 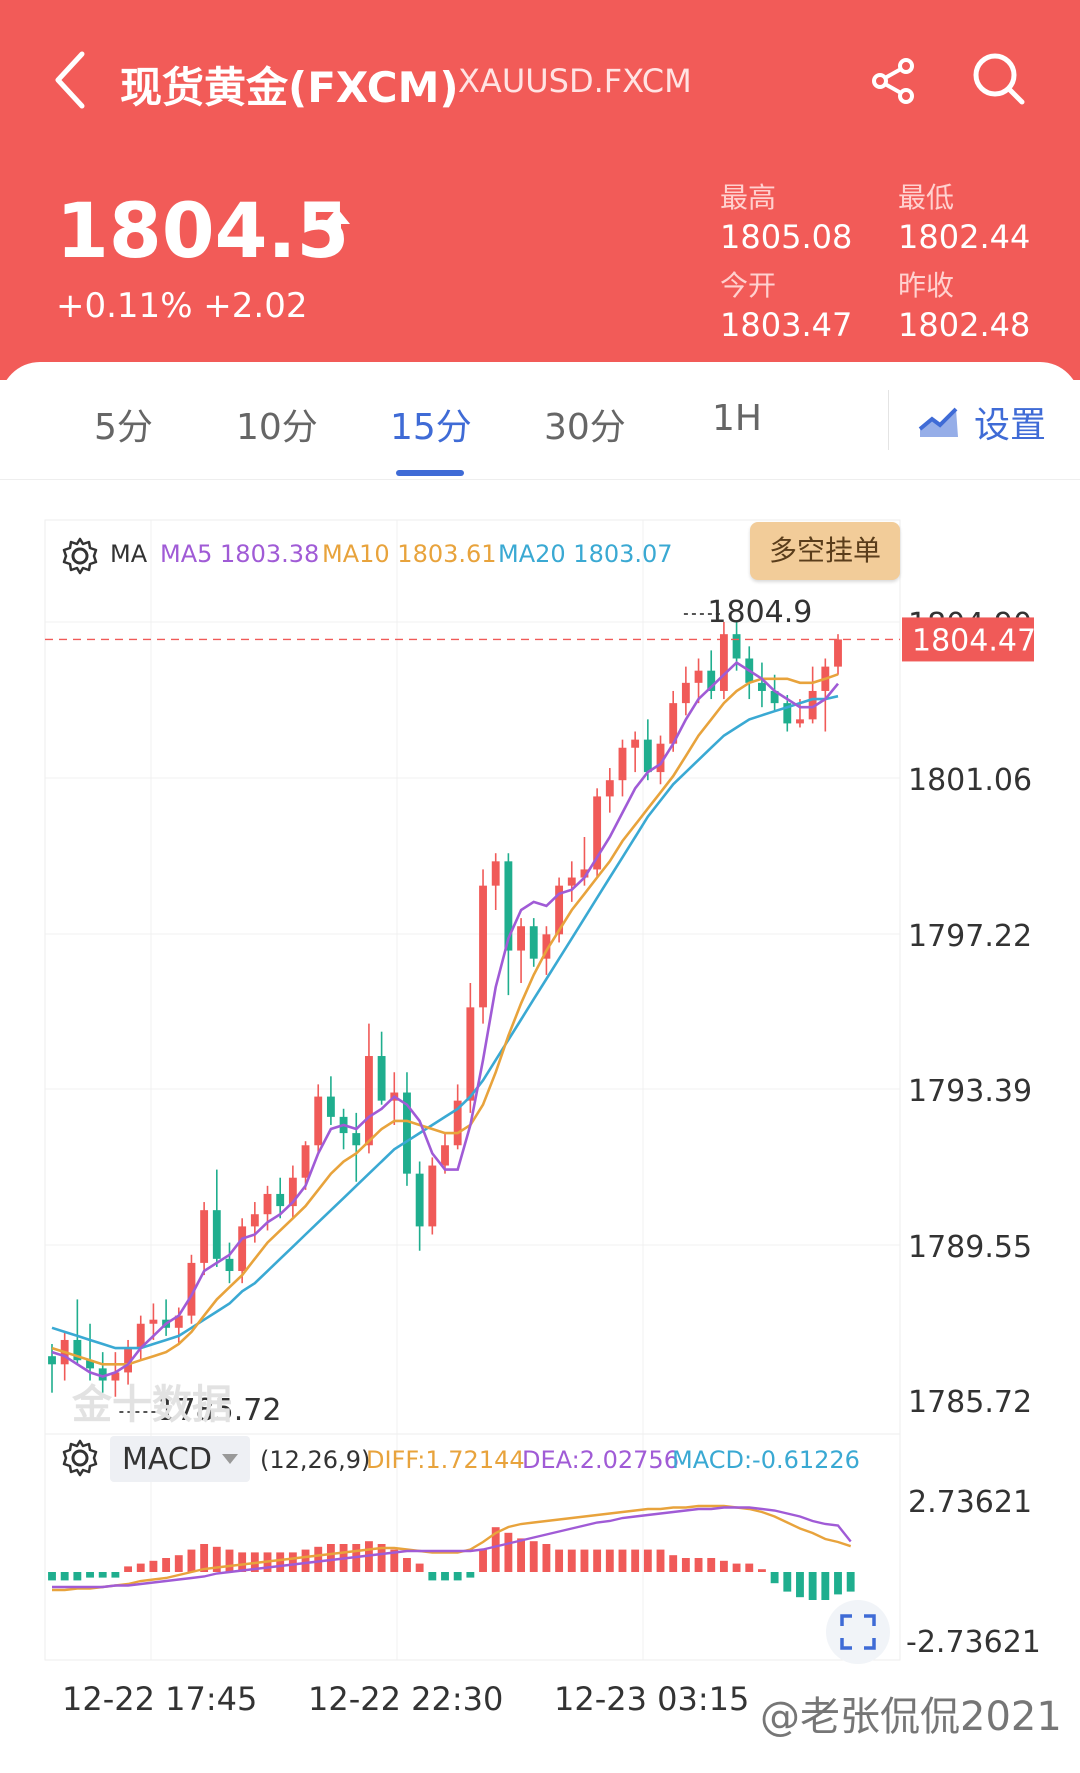 I want to click on stat-low-label: 最低, so click(x=926, y=197).